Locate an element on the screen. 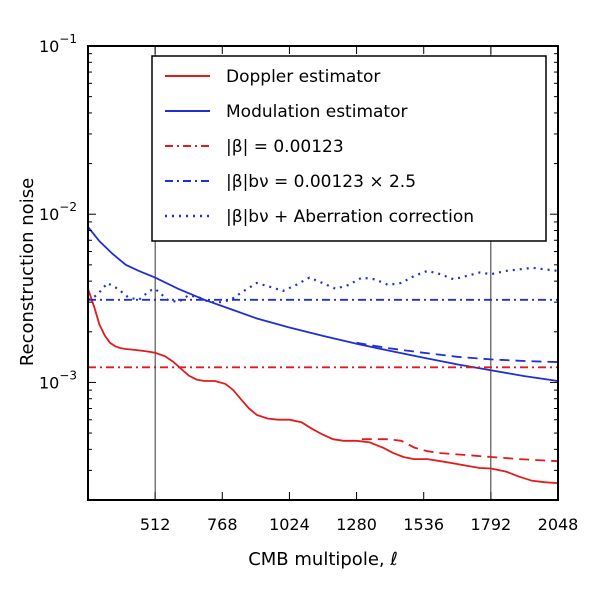  y-tick-label: 10⁻² is located at coordinates (58, 212).